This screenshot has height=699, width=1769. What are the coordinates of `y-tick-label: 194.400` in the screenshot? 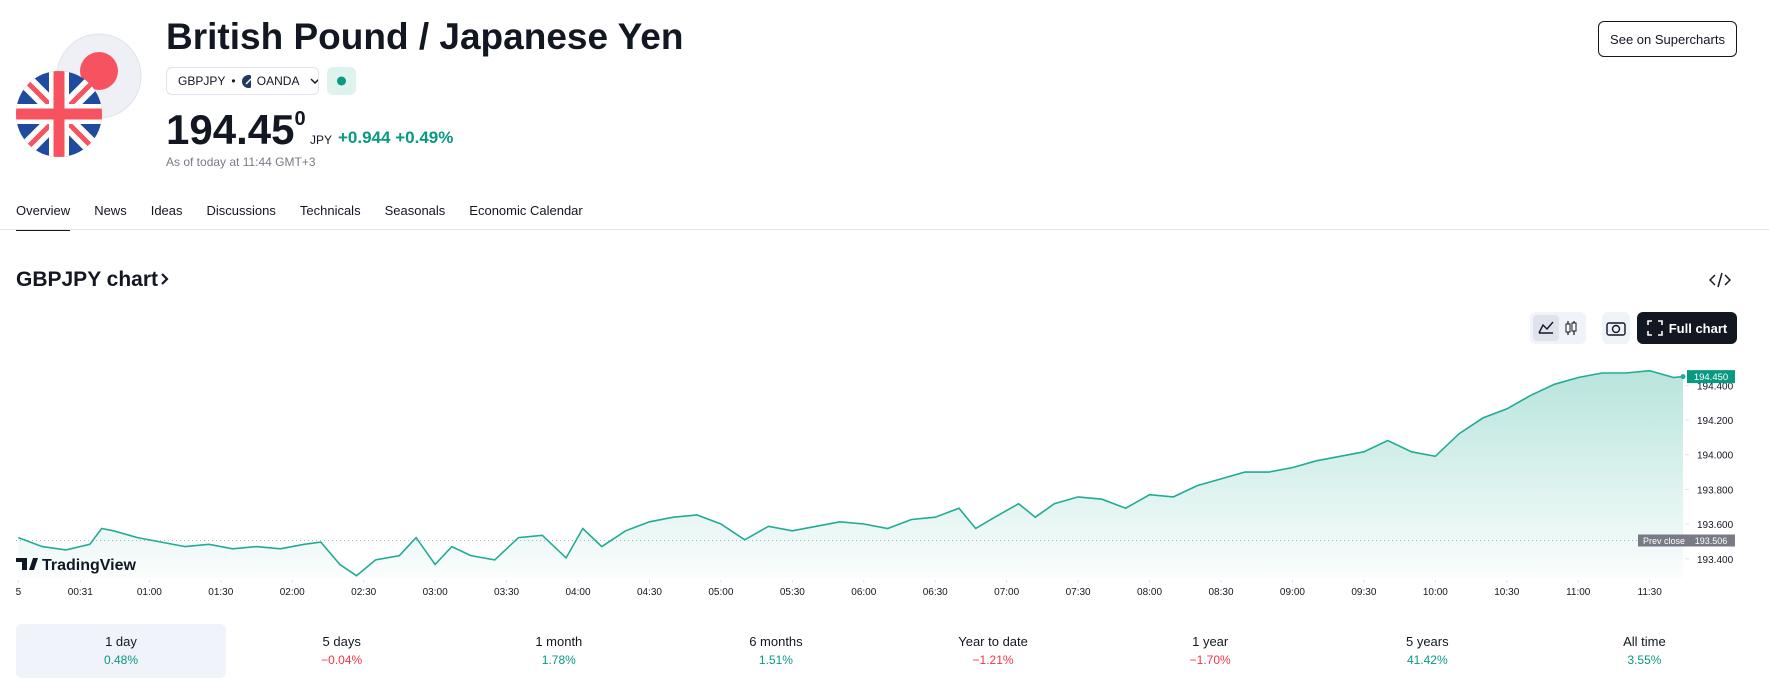 It's located at (1715, 386).